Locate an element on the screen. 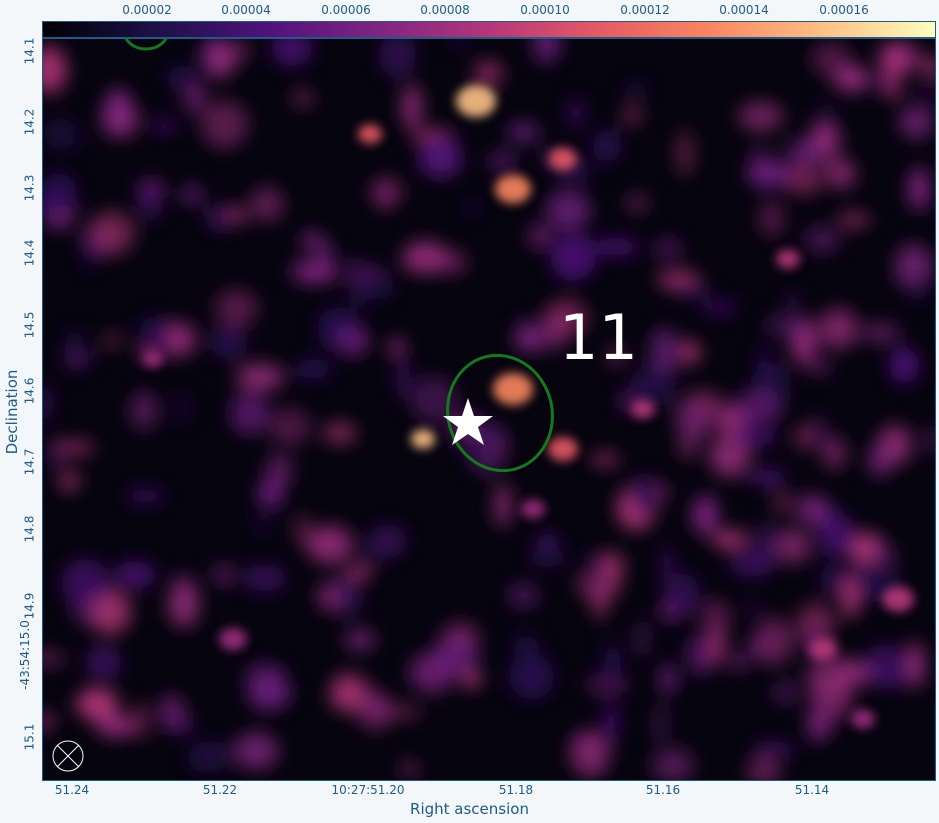 This screenshot has height=823, width=939. x-tick-label: 10:27:51.20 is located at coordinates (368, 790).